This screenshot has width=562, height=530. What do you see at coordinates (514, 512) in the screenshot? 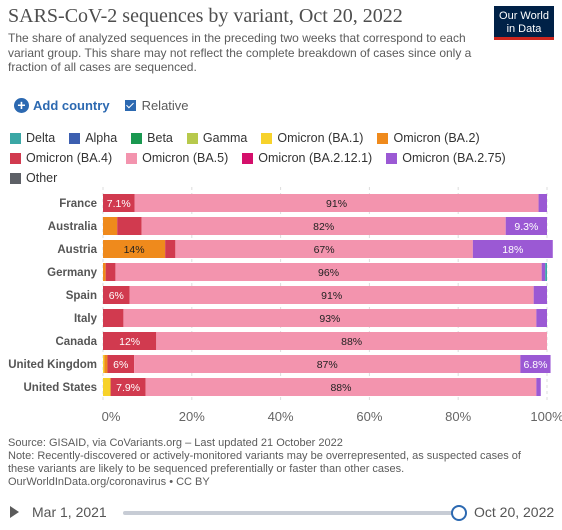
I see `timeline-end-date: Oct 20, 2022` at bounding box center [514, 512].